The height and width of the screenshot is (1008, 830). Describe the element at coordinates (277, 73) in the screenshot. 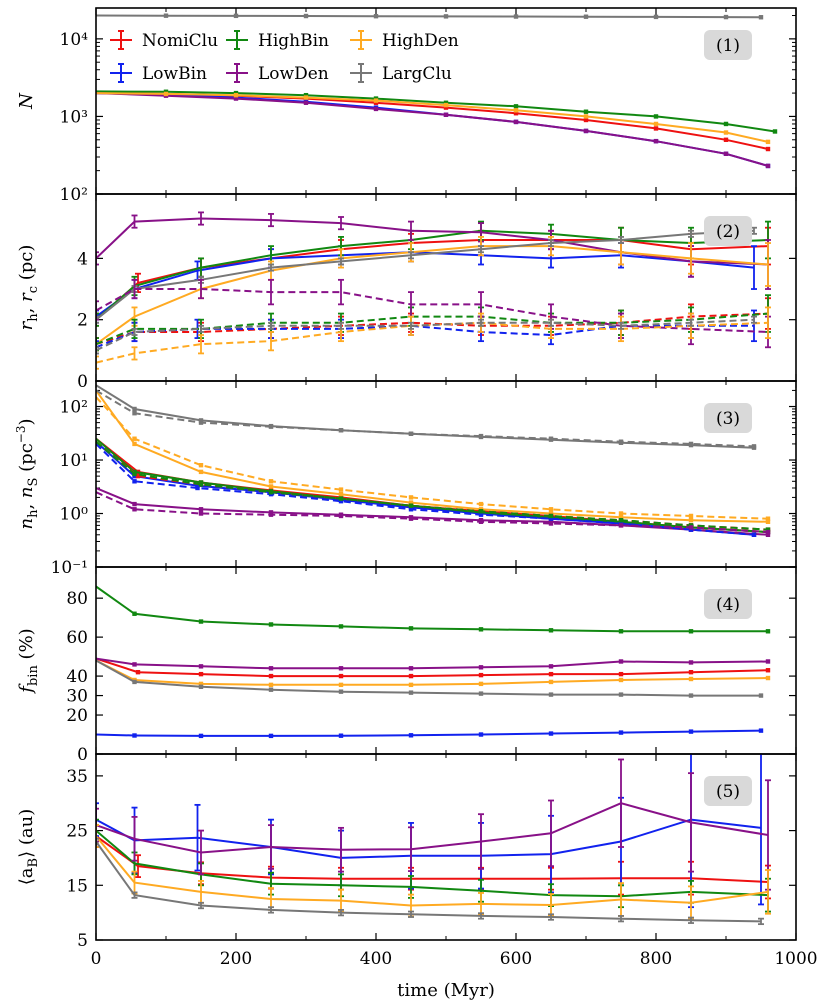

I see `legend-item: LowDen` at that location.